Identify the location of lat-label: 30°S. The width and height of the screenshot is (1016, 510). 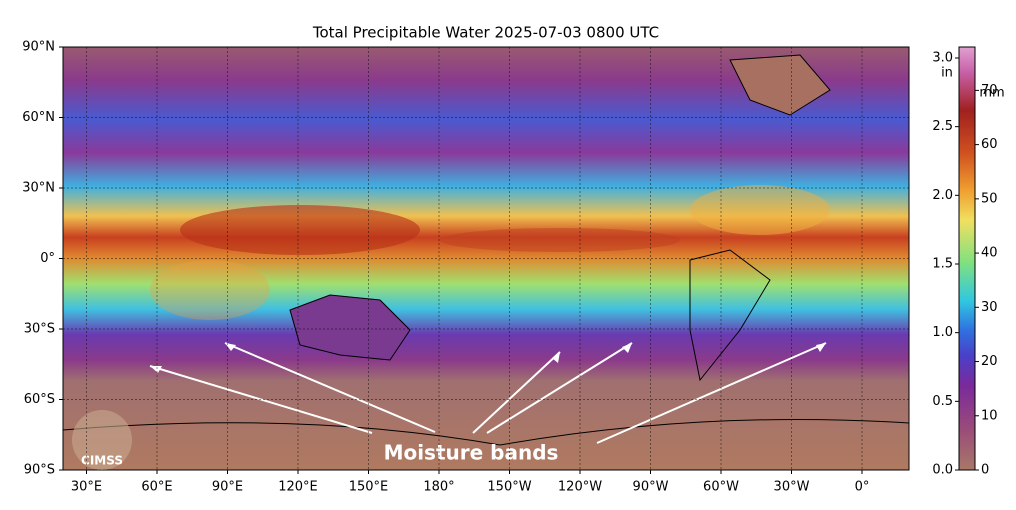
(39, 329).